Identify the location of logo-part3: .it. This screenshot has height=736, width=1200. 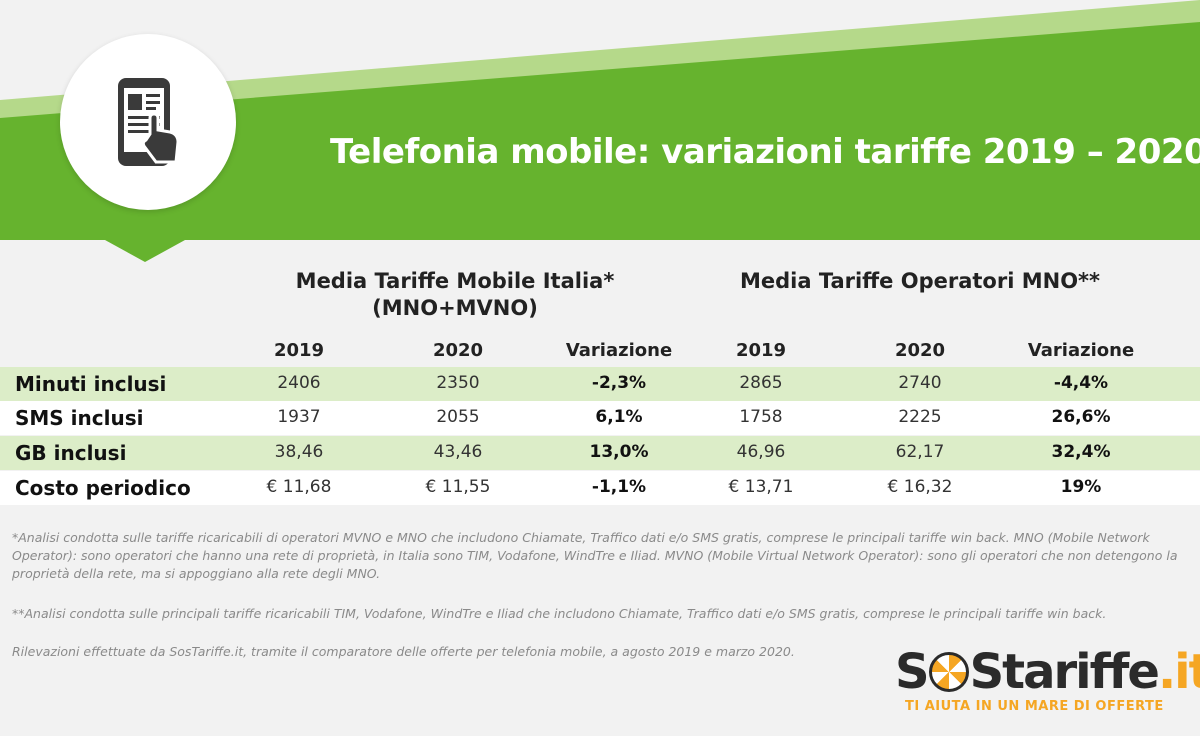
(1178, 672).